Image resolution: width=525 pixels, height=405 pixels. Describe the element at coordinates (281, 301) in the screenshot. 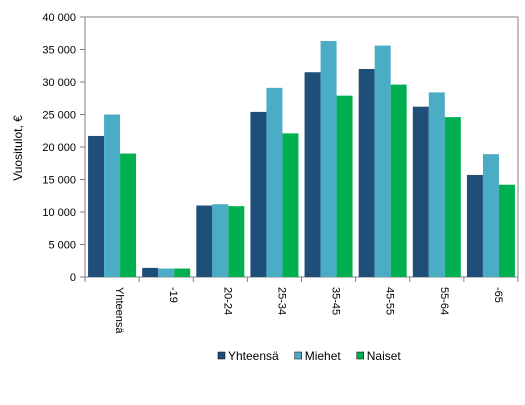

I see `x-tick-label: 25-34` at that location.